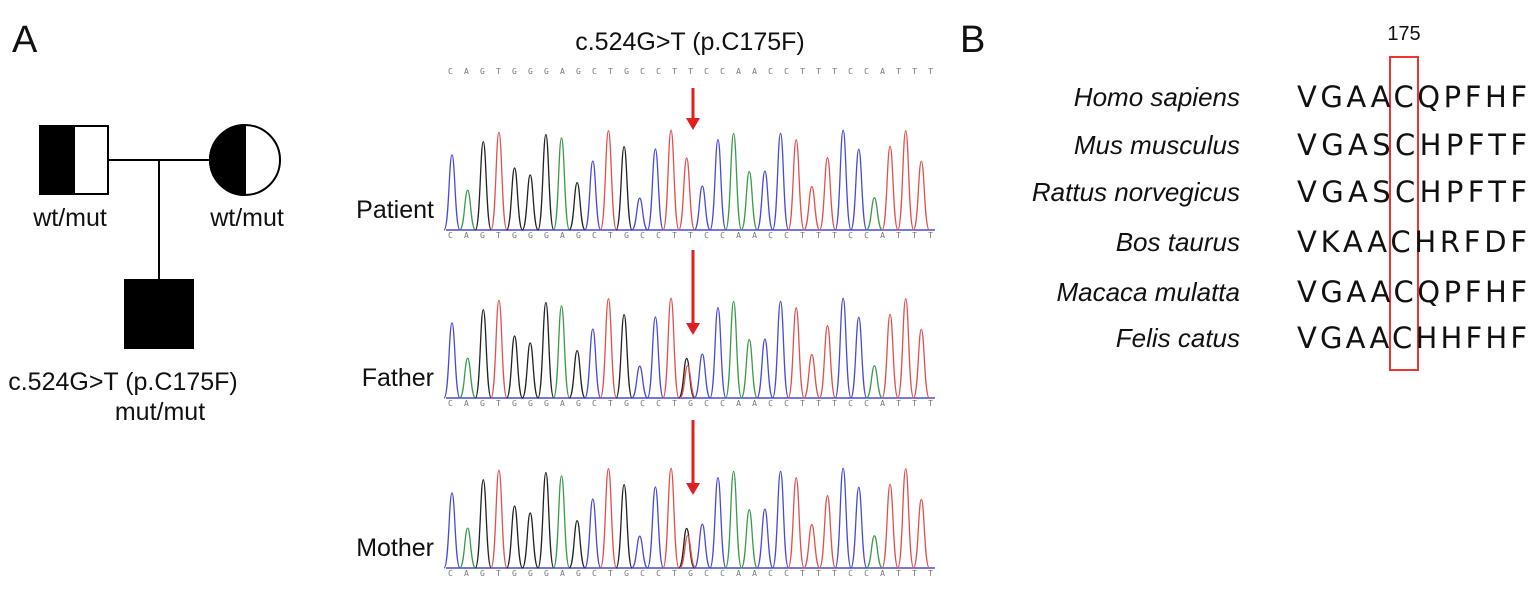 This screenshot has width=1535, height=590. Describe the element at coordinates (1178, 242) in the screenshot. I see `species-name: Bos taurus` at that location.